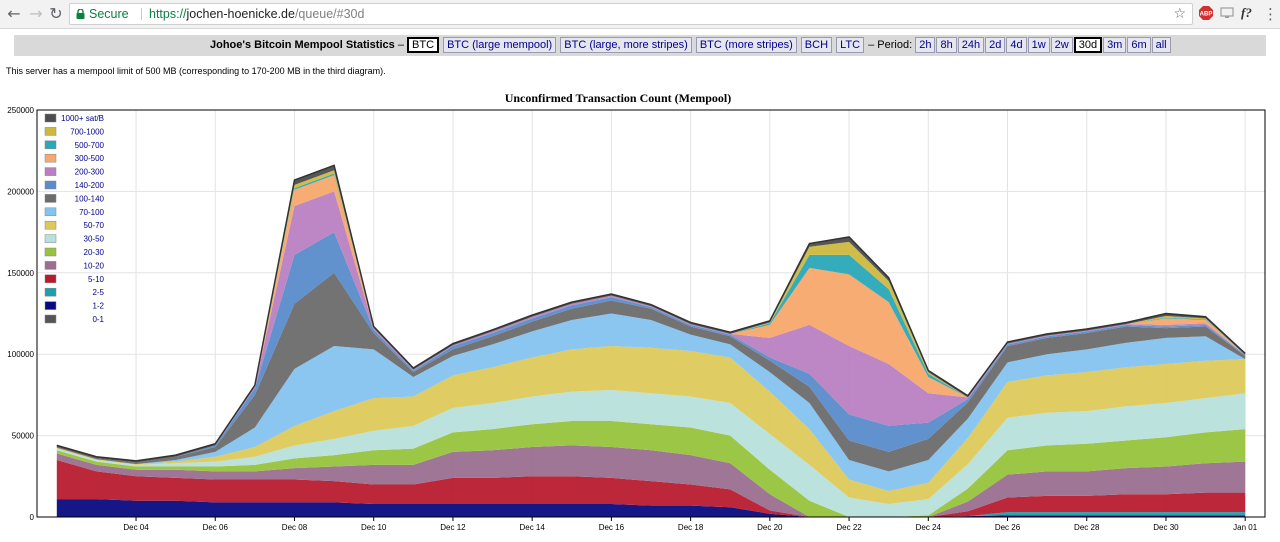  What do you see at coordinates (1245, 527) in the screenshot?
I see `x-tick-label: Jan 01` at bounding box center [1245, 527].